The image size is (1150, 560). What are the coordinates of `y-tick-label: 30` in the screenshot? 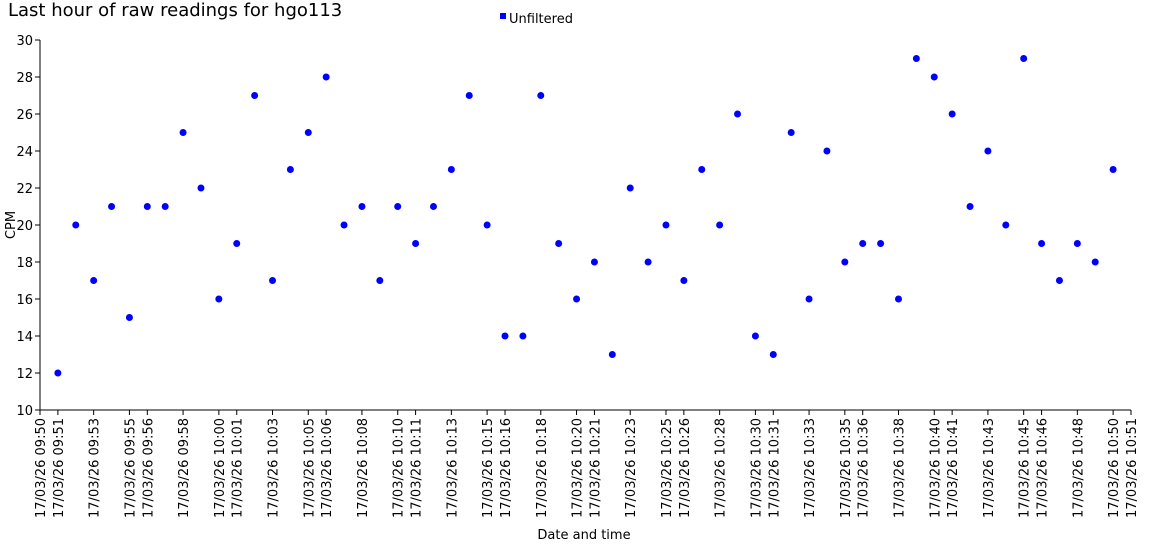 It's located at (24, 41).